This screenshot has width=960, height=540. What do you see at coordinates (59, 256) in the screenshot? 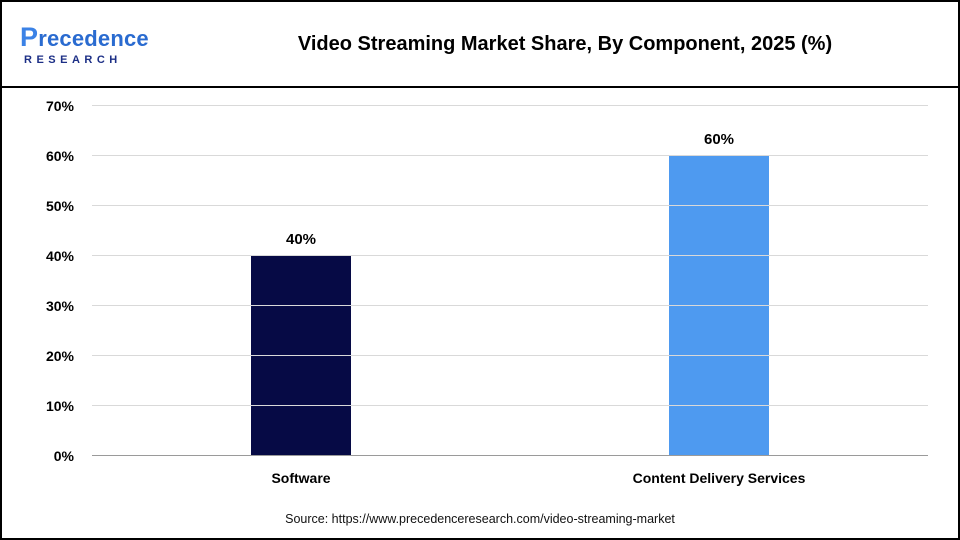
I see `y-tick-label: 40%` at bounding box center [59, 256].